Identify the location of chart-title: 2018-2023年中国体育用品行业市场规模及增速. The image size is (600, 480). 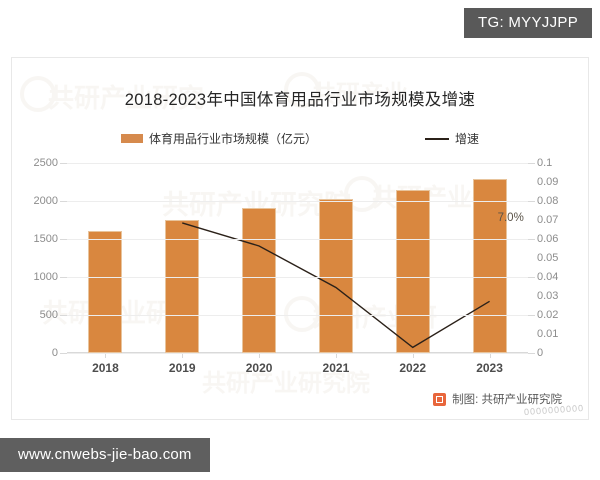
(300, 100).